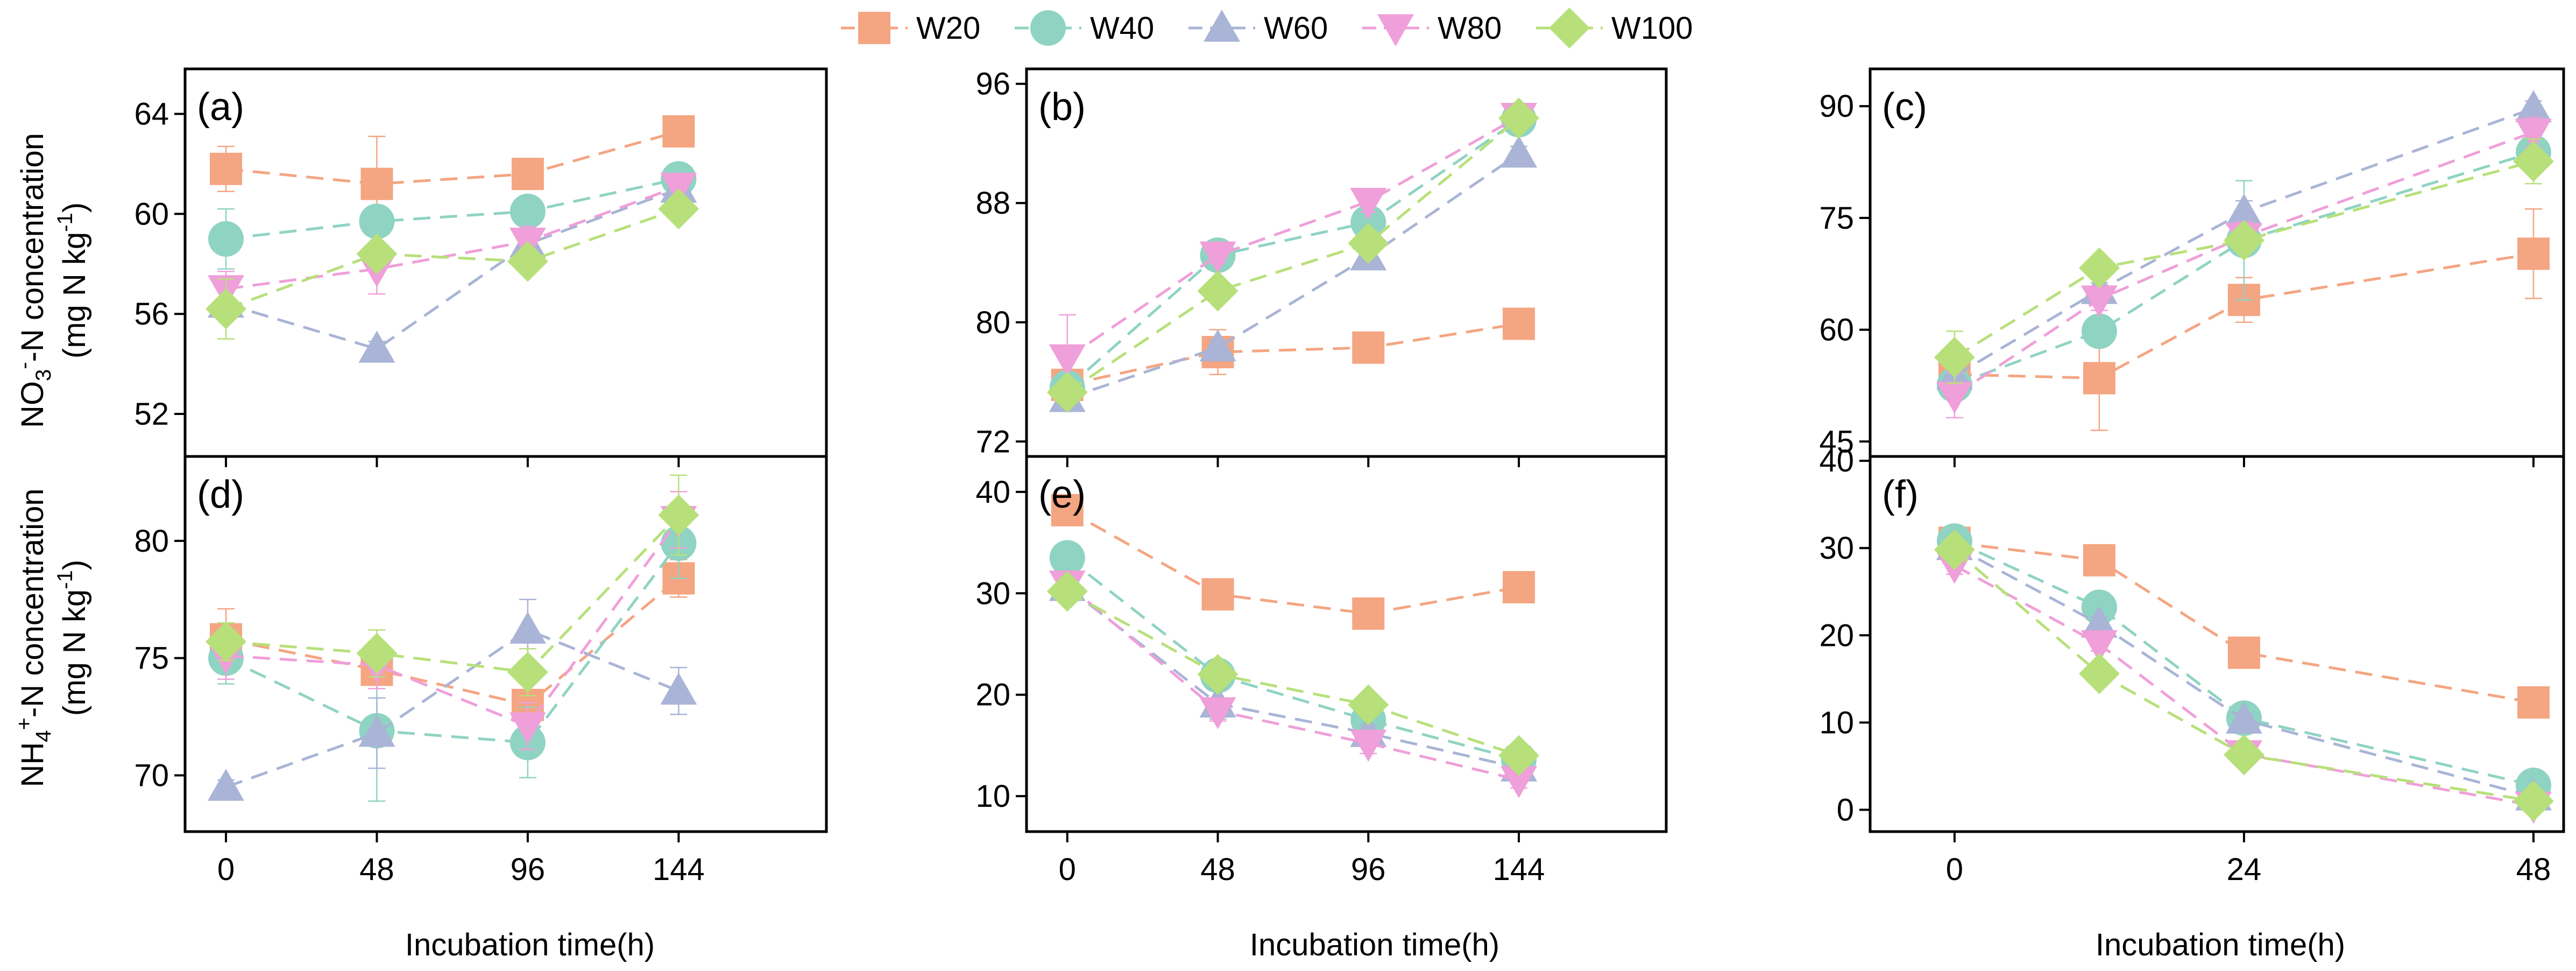 The width and height of the screenshot is (2576, 971). I want to click on y-tick-label: 40, so click(1836, 461).